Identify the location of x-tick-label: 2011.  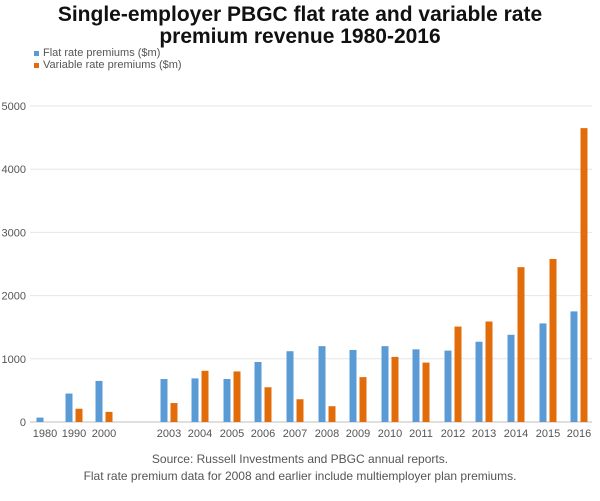
(421, 434).